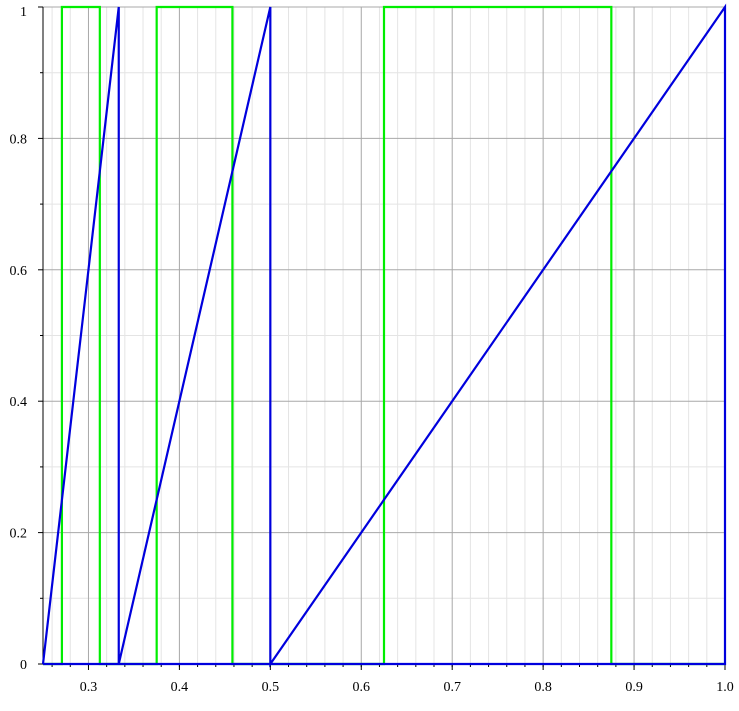  Describe the element at coordinates (19, 339) in the screenshot. I see `y-tick-labels: 0 0.2 0.4 0.6 0.8 1` at that location.